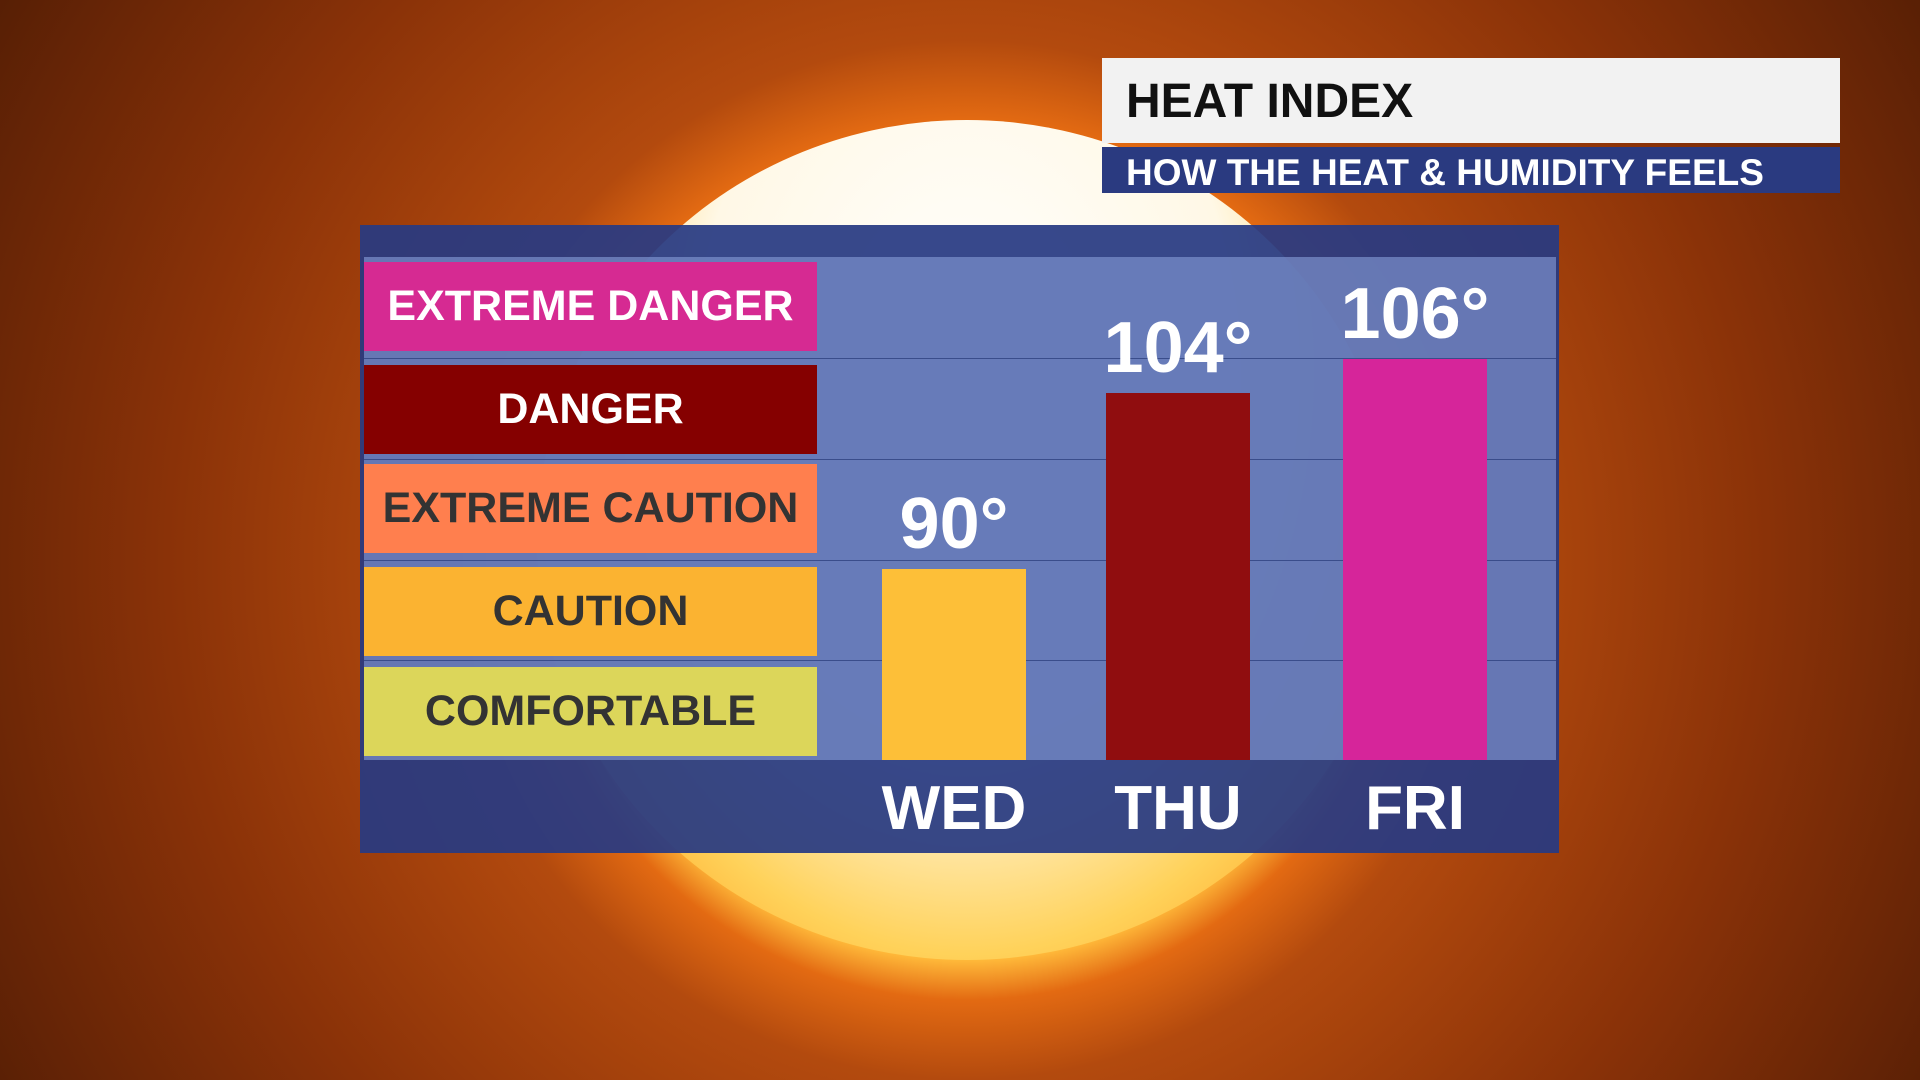 The height and width of the screenshot is (1080, 1920). I want to click on value-label: 104°, so click(1178, 348).